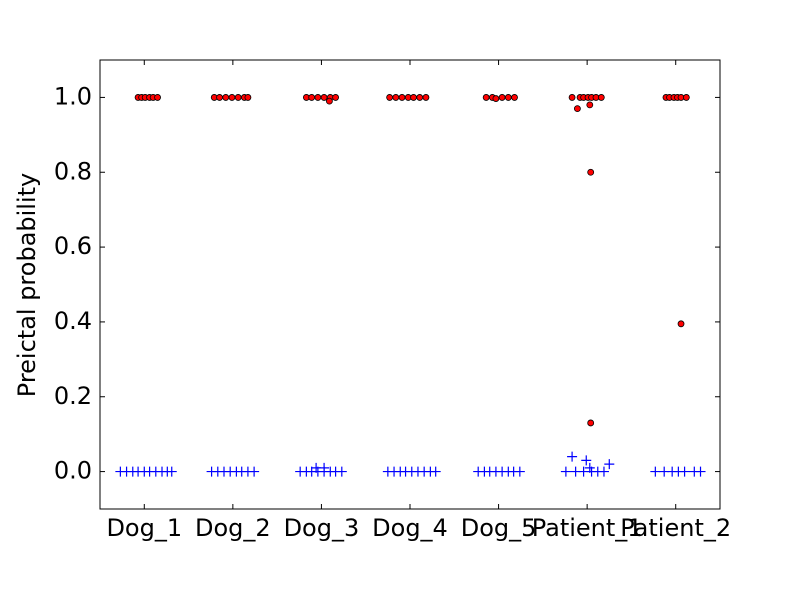 This screenshot has width=800, height=600. I want to click on x-tick-label: Patient_2, so click(675, 528).